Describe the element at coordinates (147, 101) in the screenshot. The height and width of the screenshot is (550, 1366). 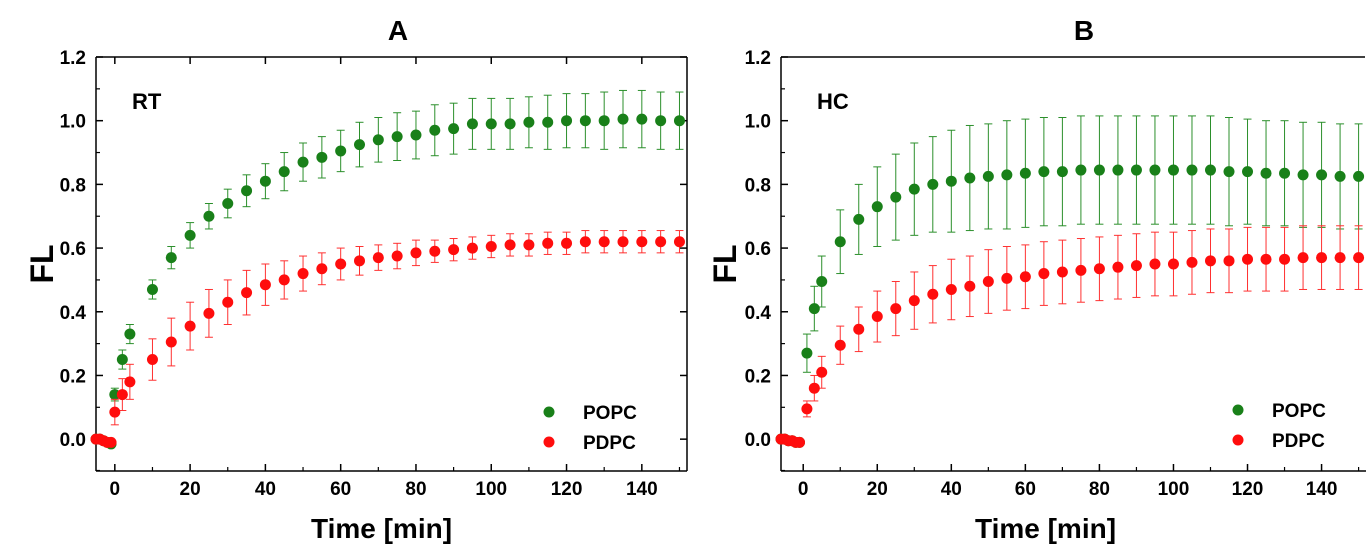
I see `condition-label: RT` at that location.